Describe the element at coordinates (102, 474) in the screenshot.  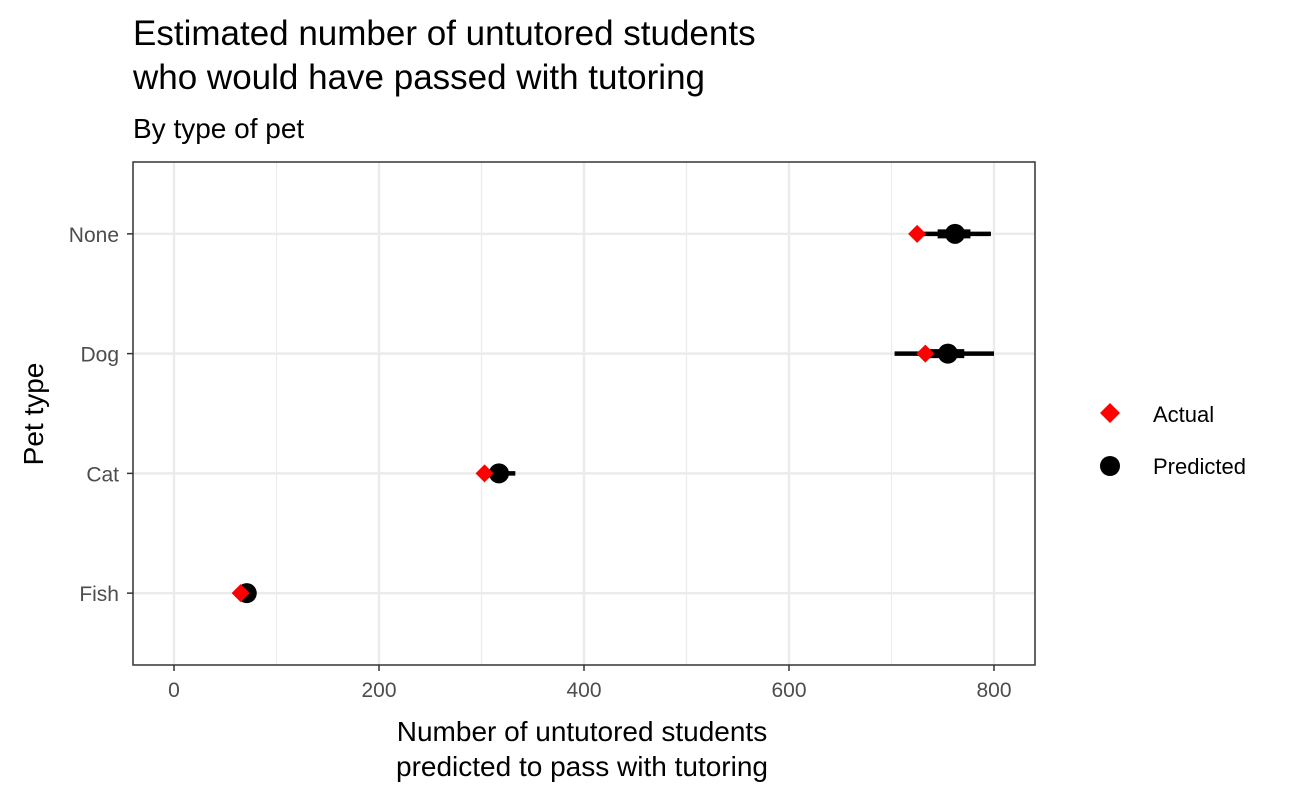
I see `y-tick-label: Cat` at that location.